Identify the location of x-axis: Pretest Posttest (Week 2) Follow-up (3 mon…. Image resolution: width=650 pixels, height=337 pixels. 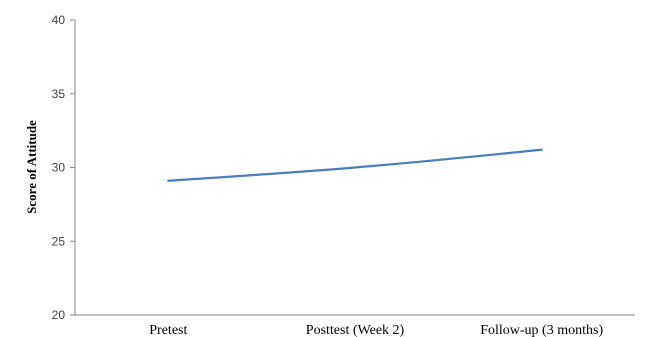
(355, 325).